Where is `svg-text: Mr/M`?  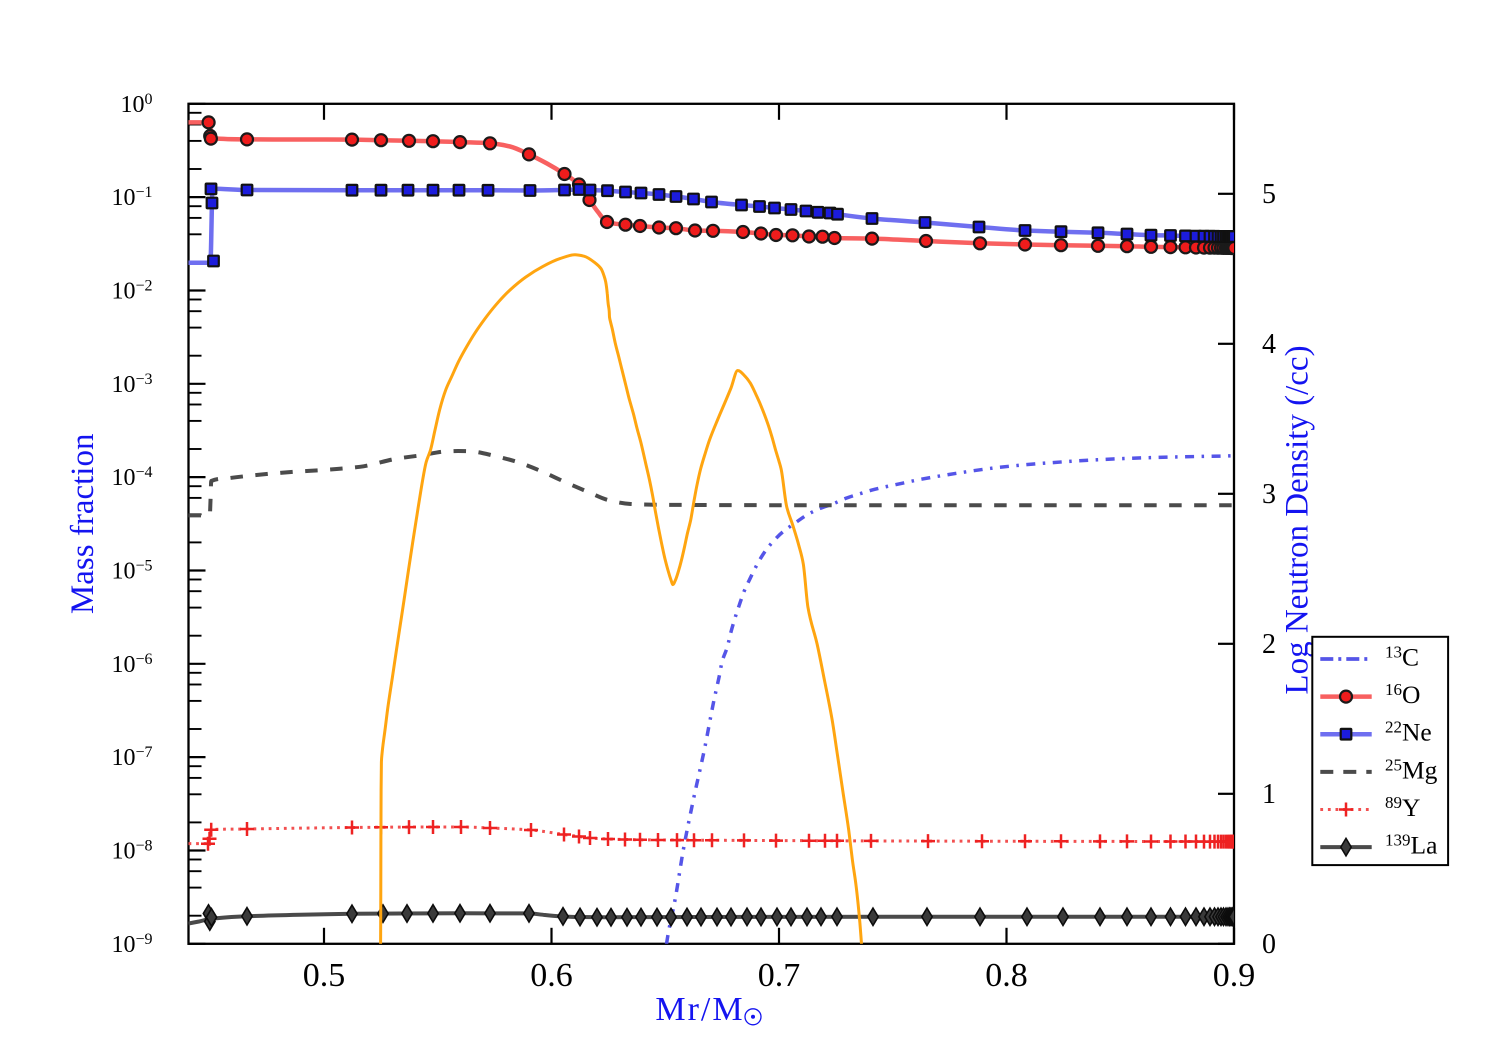 svg-text: Mr/M is located at coordinates (699, 1009).